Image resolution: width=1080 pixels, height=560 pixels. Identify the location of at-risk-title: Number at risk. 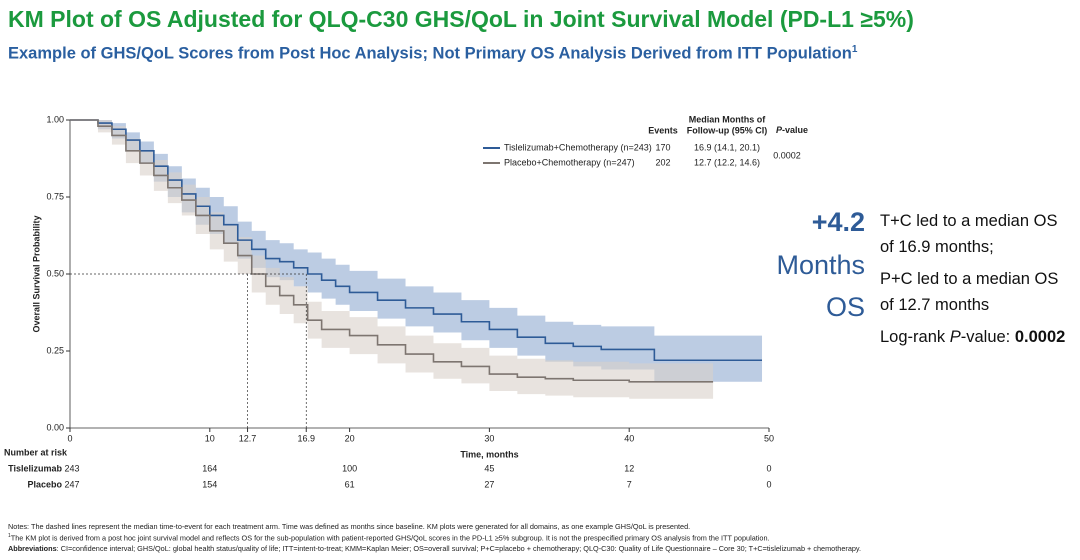
(36, 452).